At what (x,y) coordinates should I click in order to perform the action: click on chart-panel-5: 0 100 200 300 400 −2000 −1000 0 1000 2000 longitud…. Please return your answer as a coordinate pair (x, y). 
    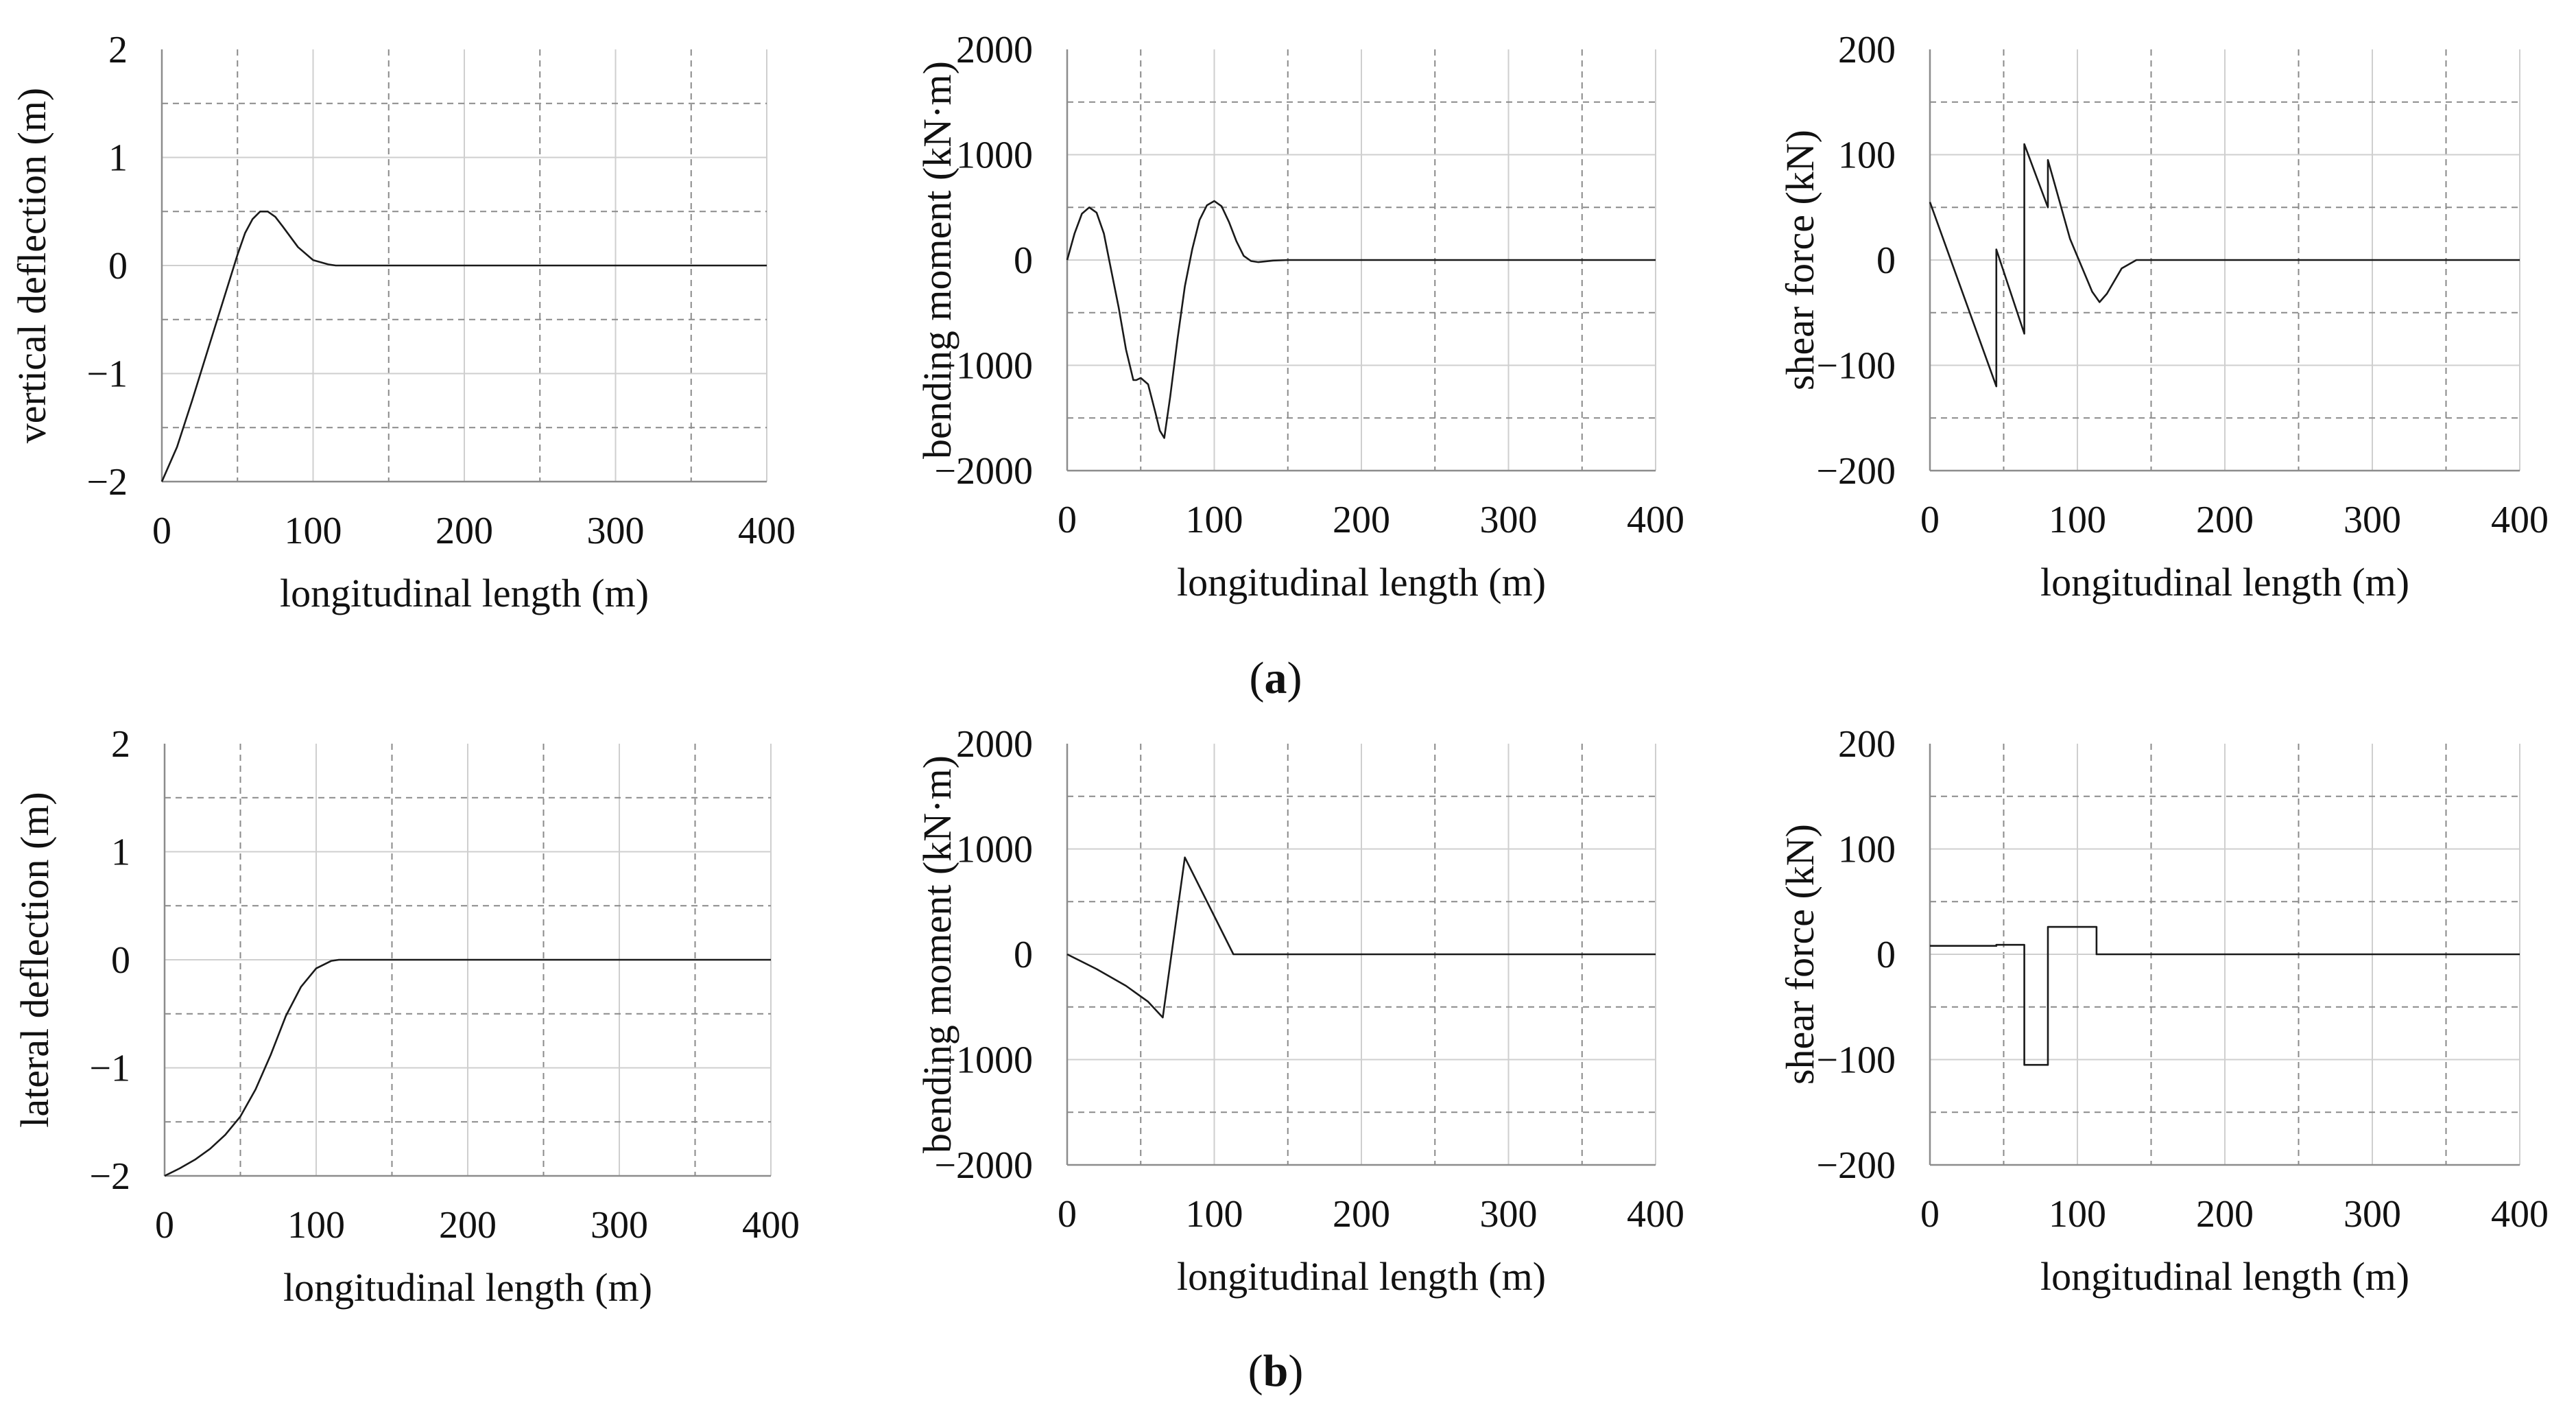
    Looking at the image, I should click on (1299, 1011).